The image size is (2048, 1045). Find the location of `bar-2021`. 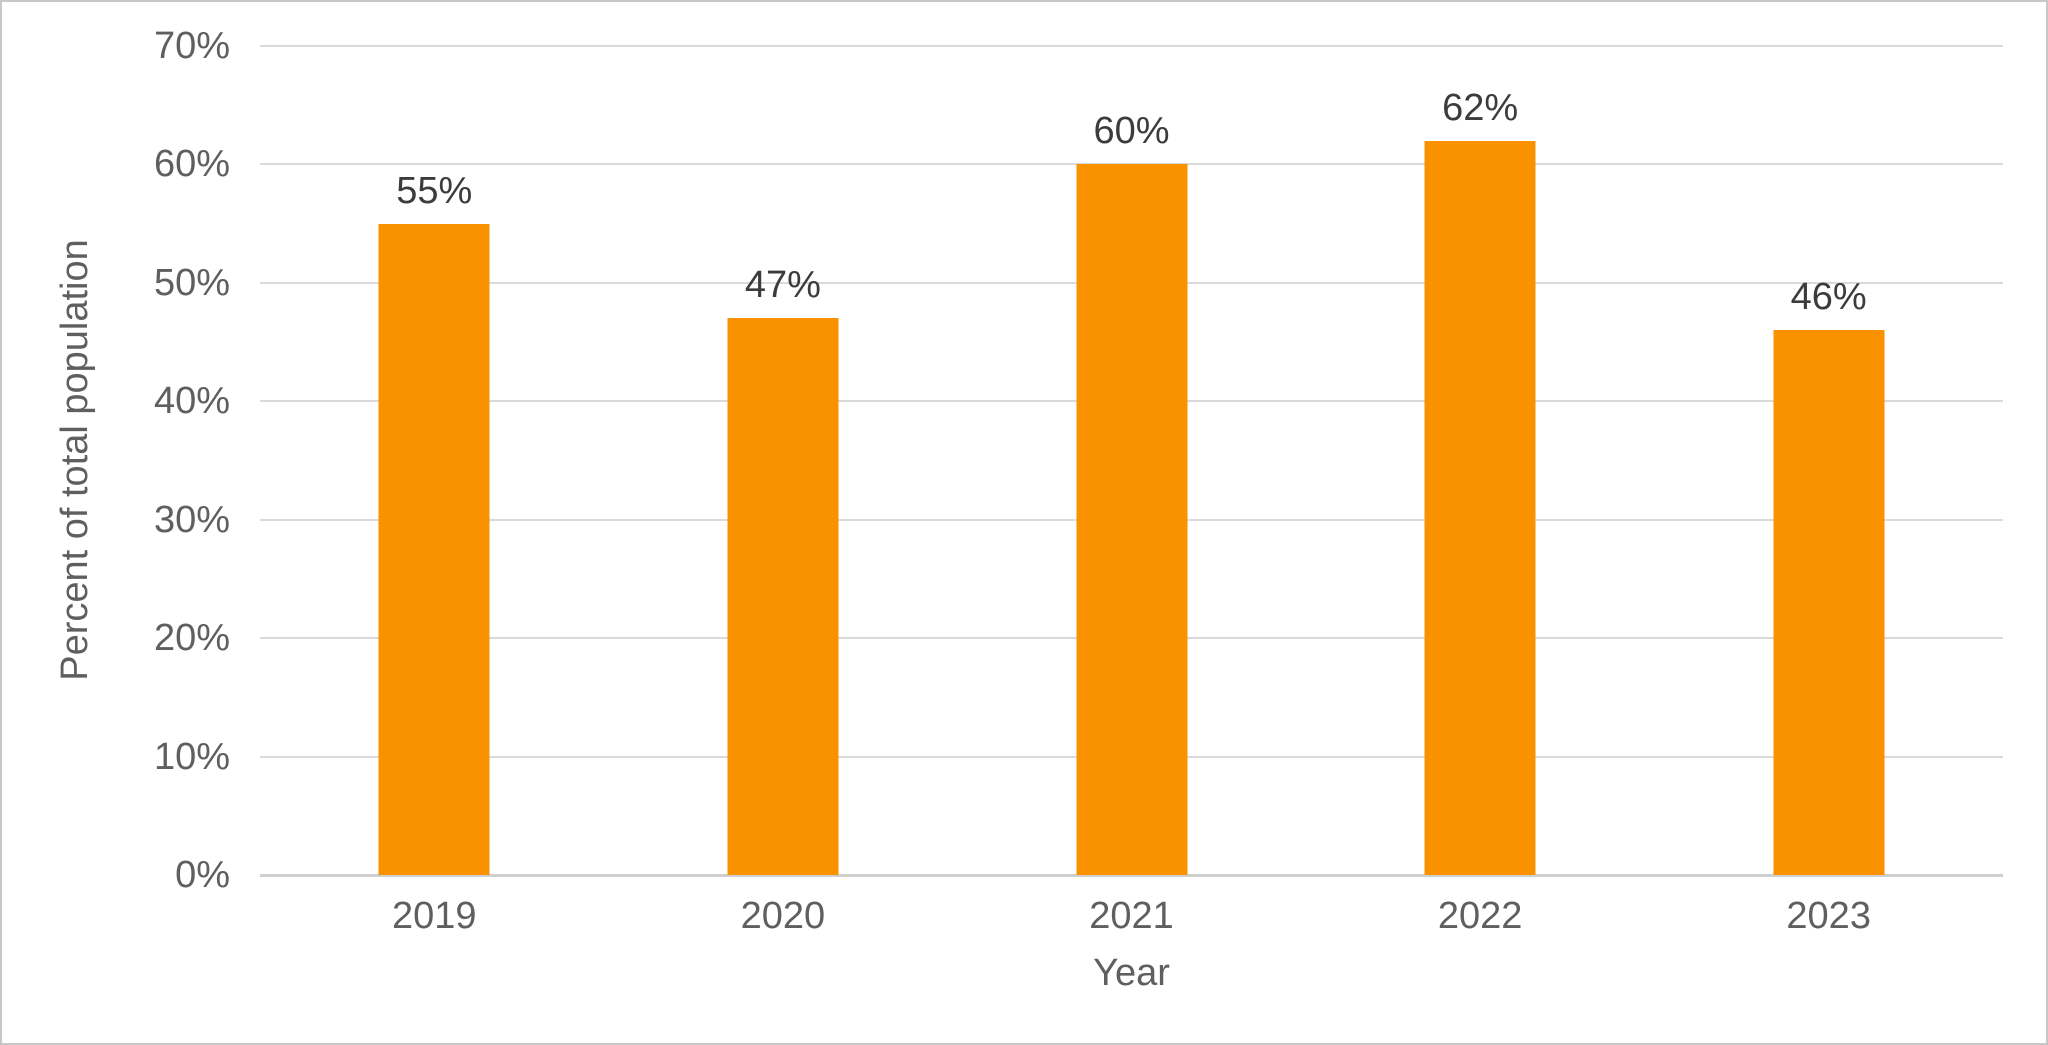

bar-2021 is located at coordinates (1131, 519).